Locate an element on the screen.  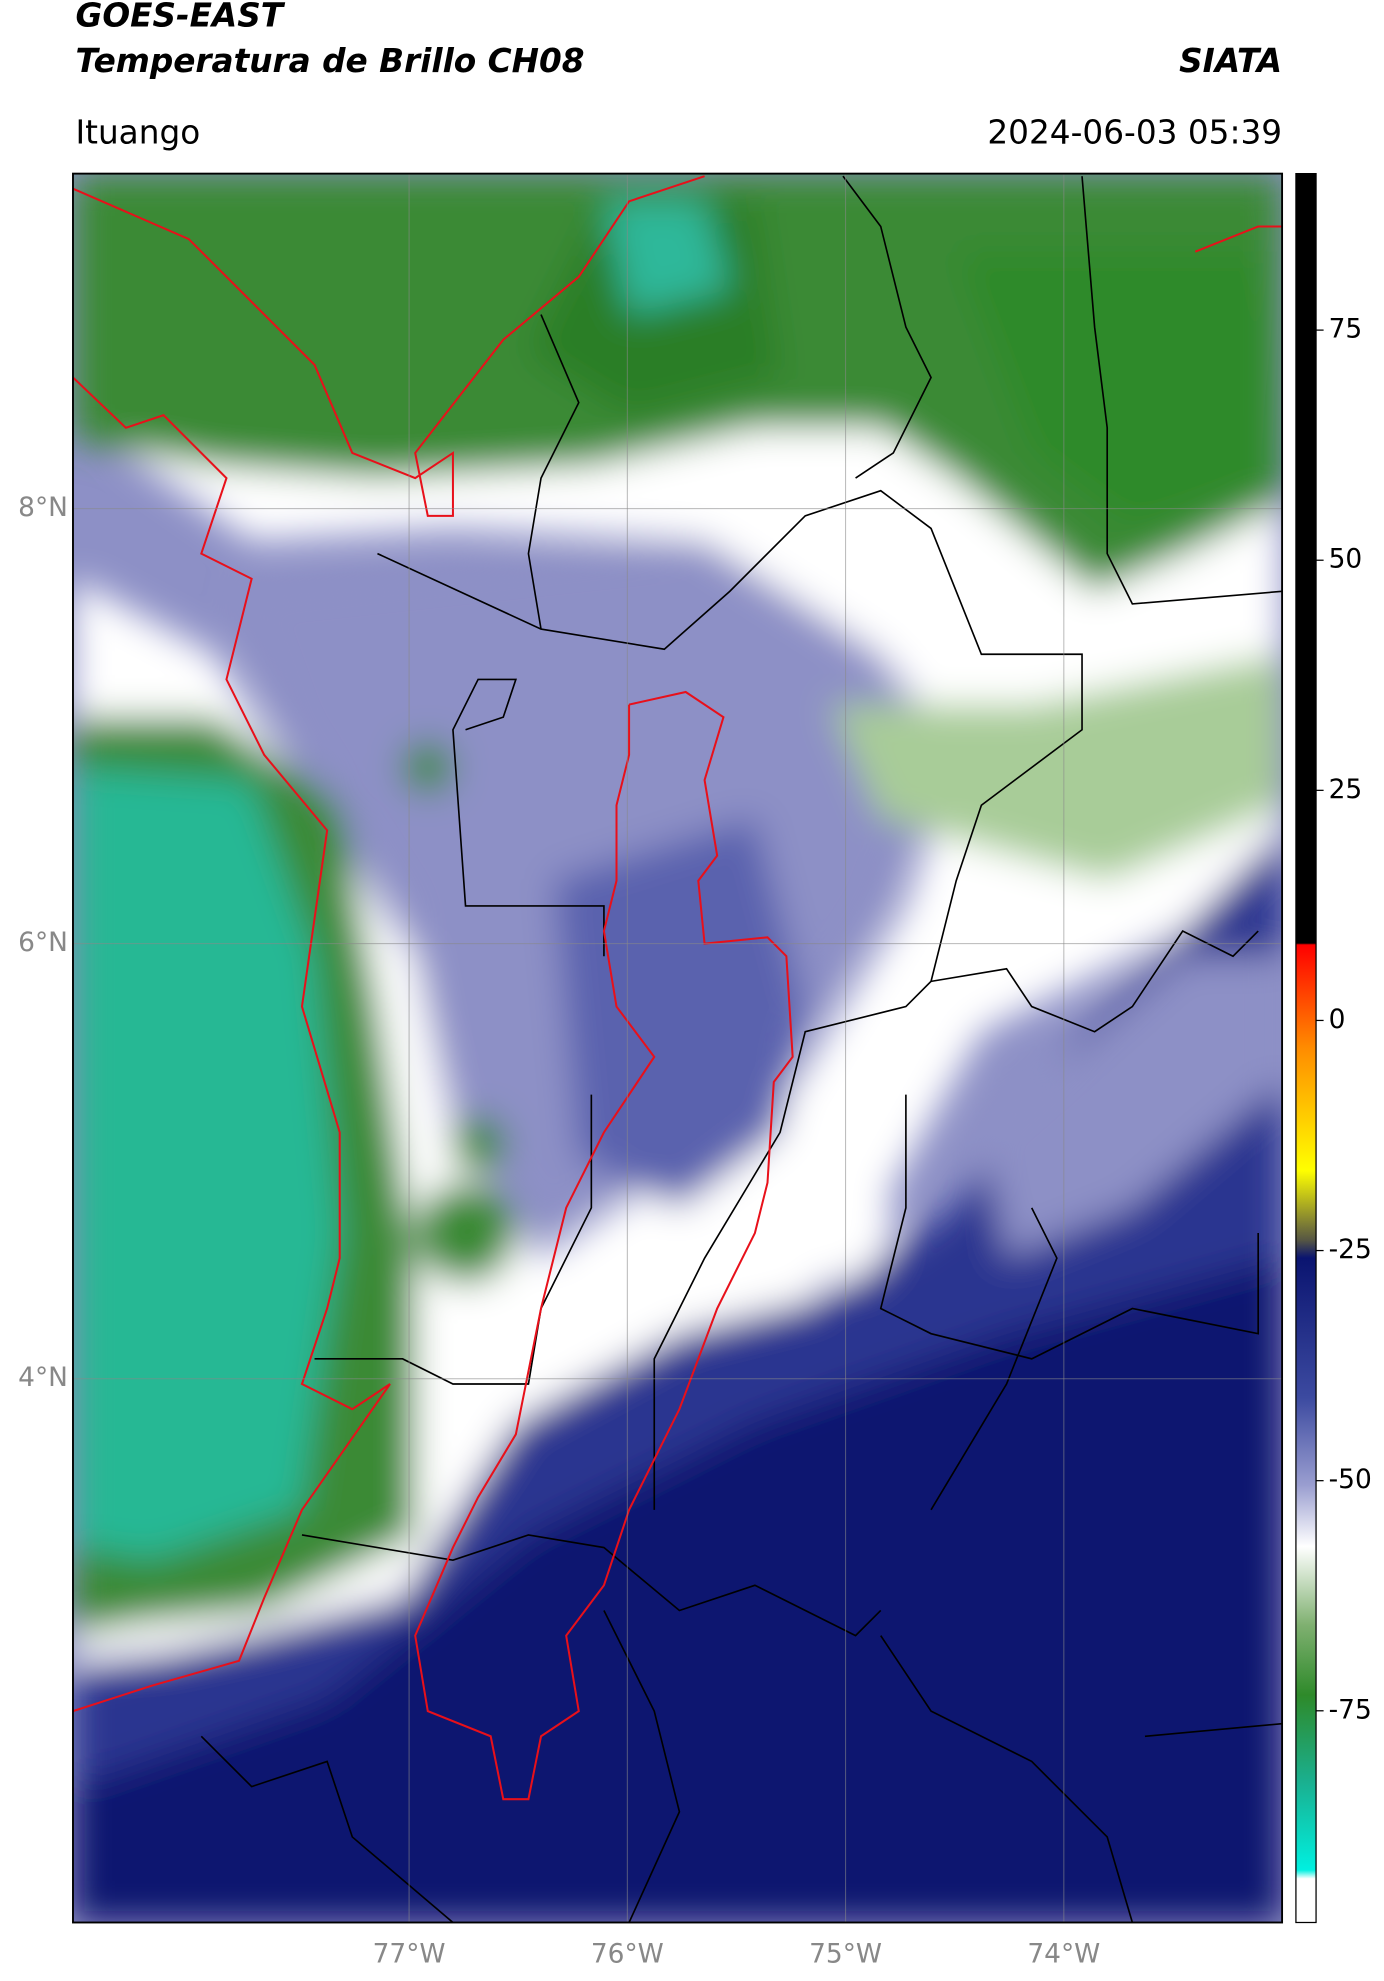
subtitle: Temperatura de Brillo CH08 is located at coordinates (329, 61).